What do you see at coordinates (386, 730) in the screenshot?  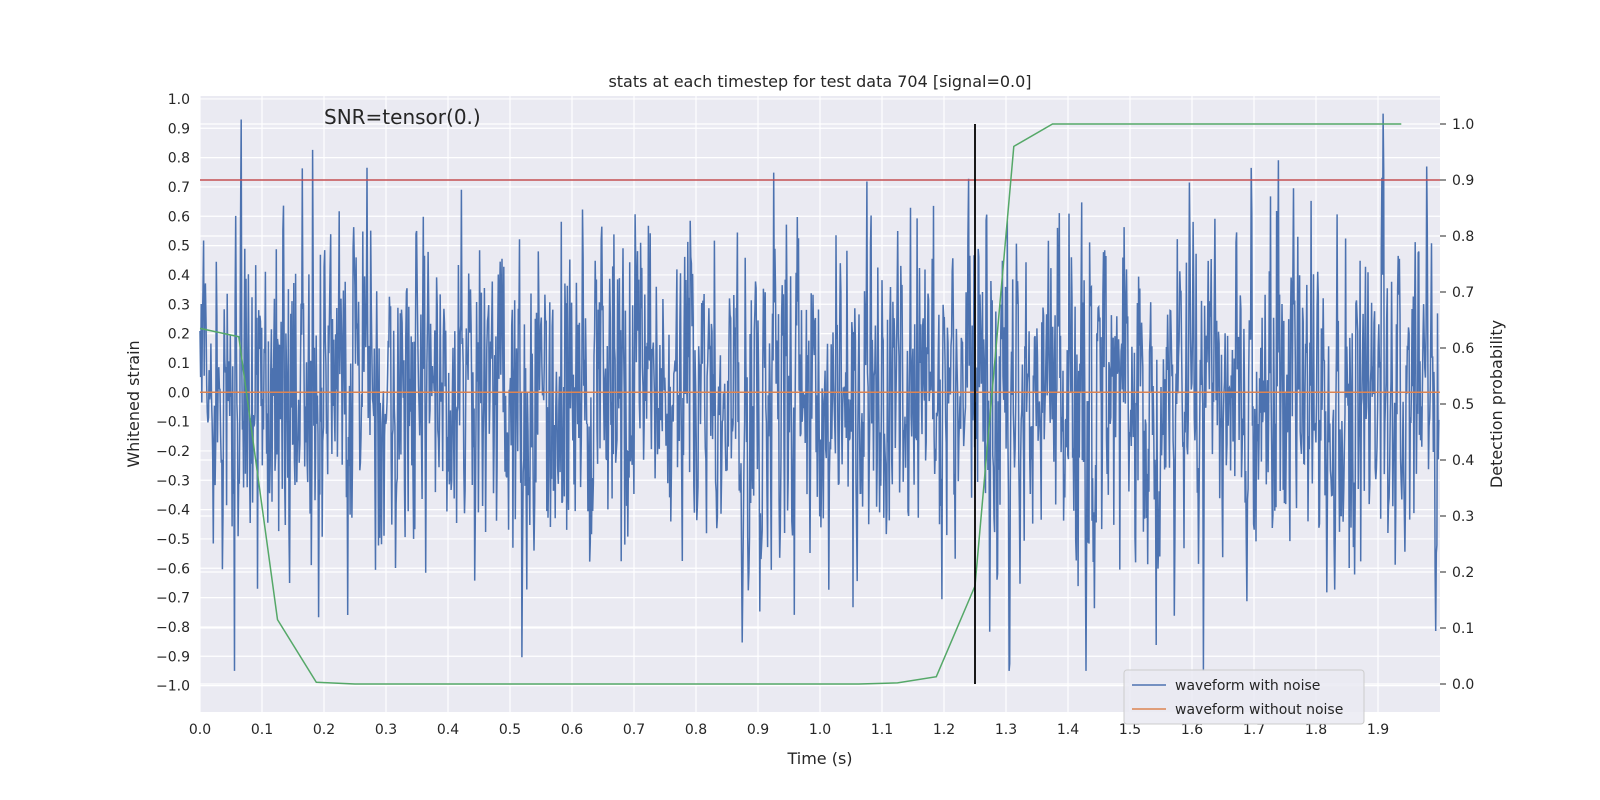 I see `x-tick-label: 0.3` at bounding box center [386, 730].